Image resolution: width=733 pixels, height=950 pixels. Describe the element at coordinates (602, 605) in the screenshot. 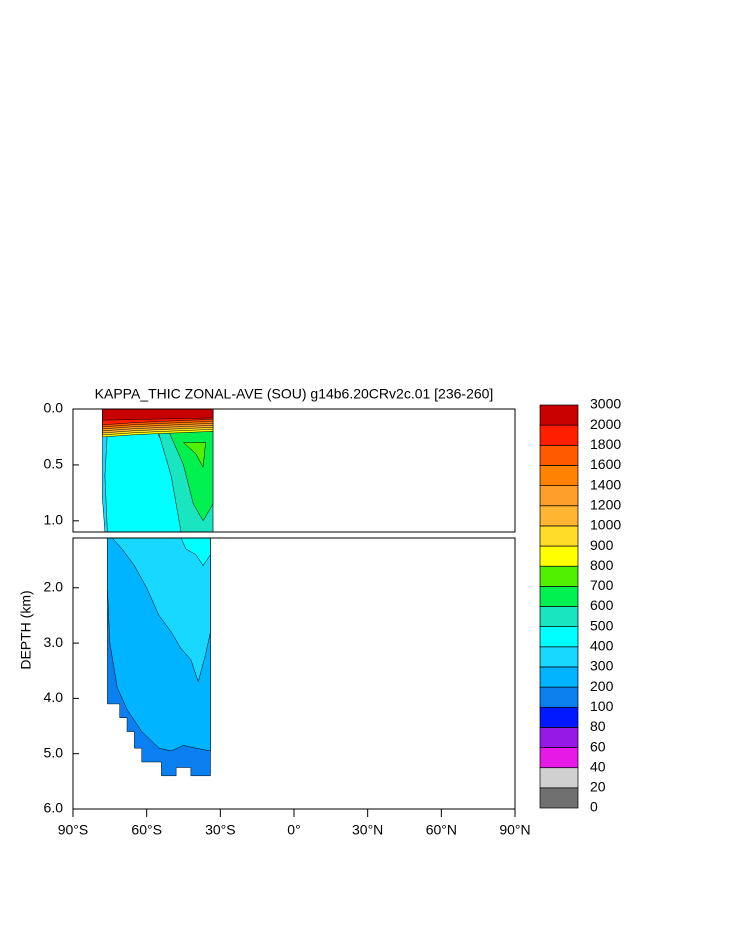

I see `colorbar-label: 600` at that location.